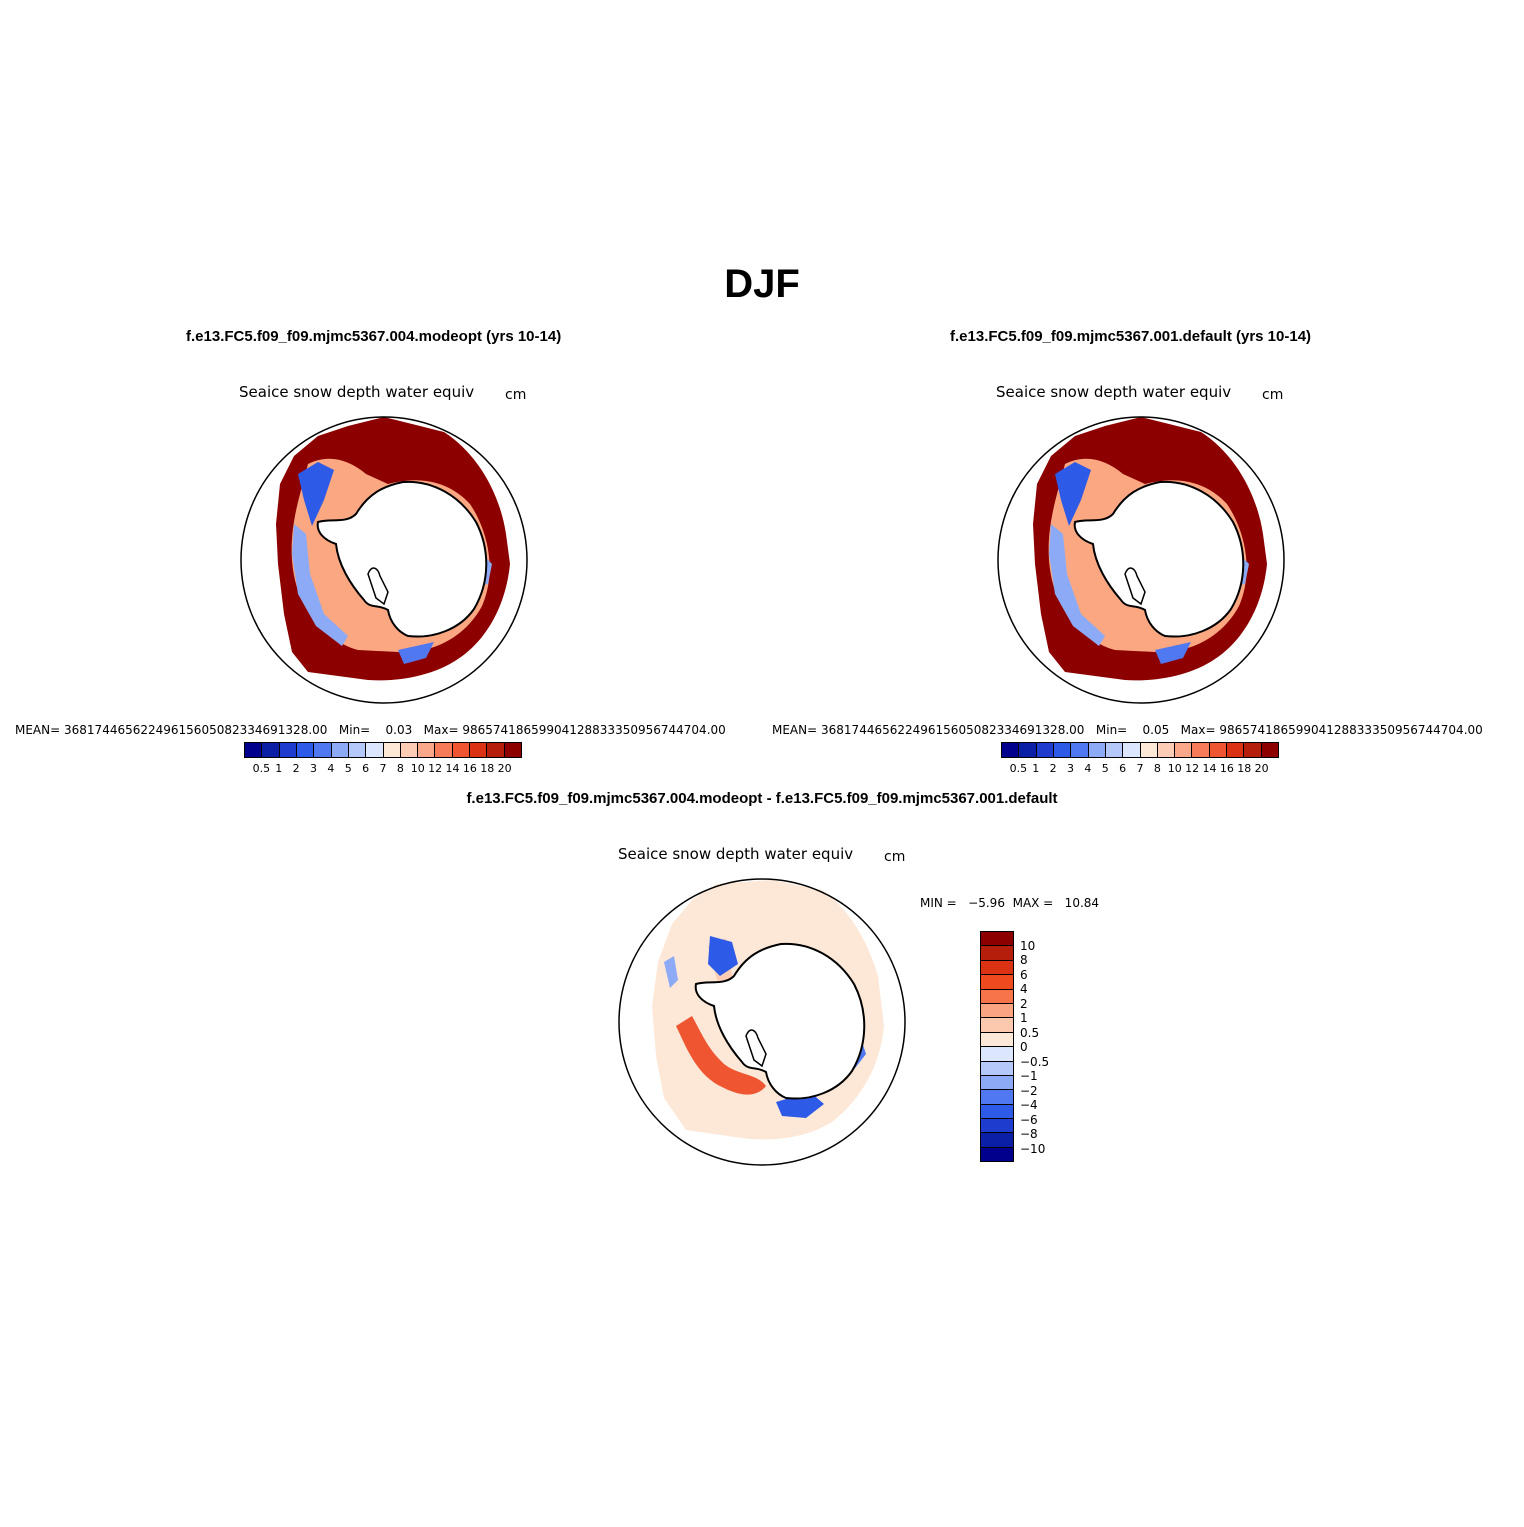  Describe the element at coordinates (795, 730) in the screenshot. I see `panel-2-mean-label: MEAN=` at that location.